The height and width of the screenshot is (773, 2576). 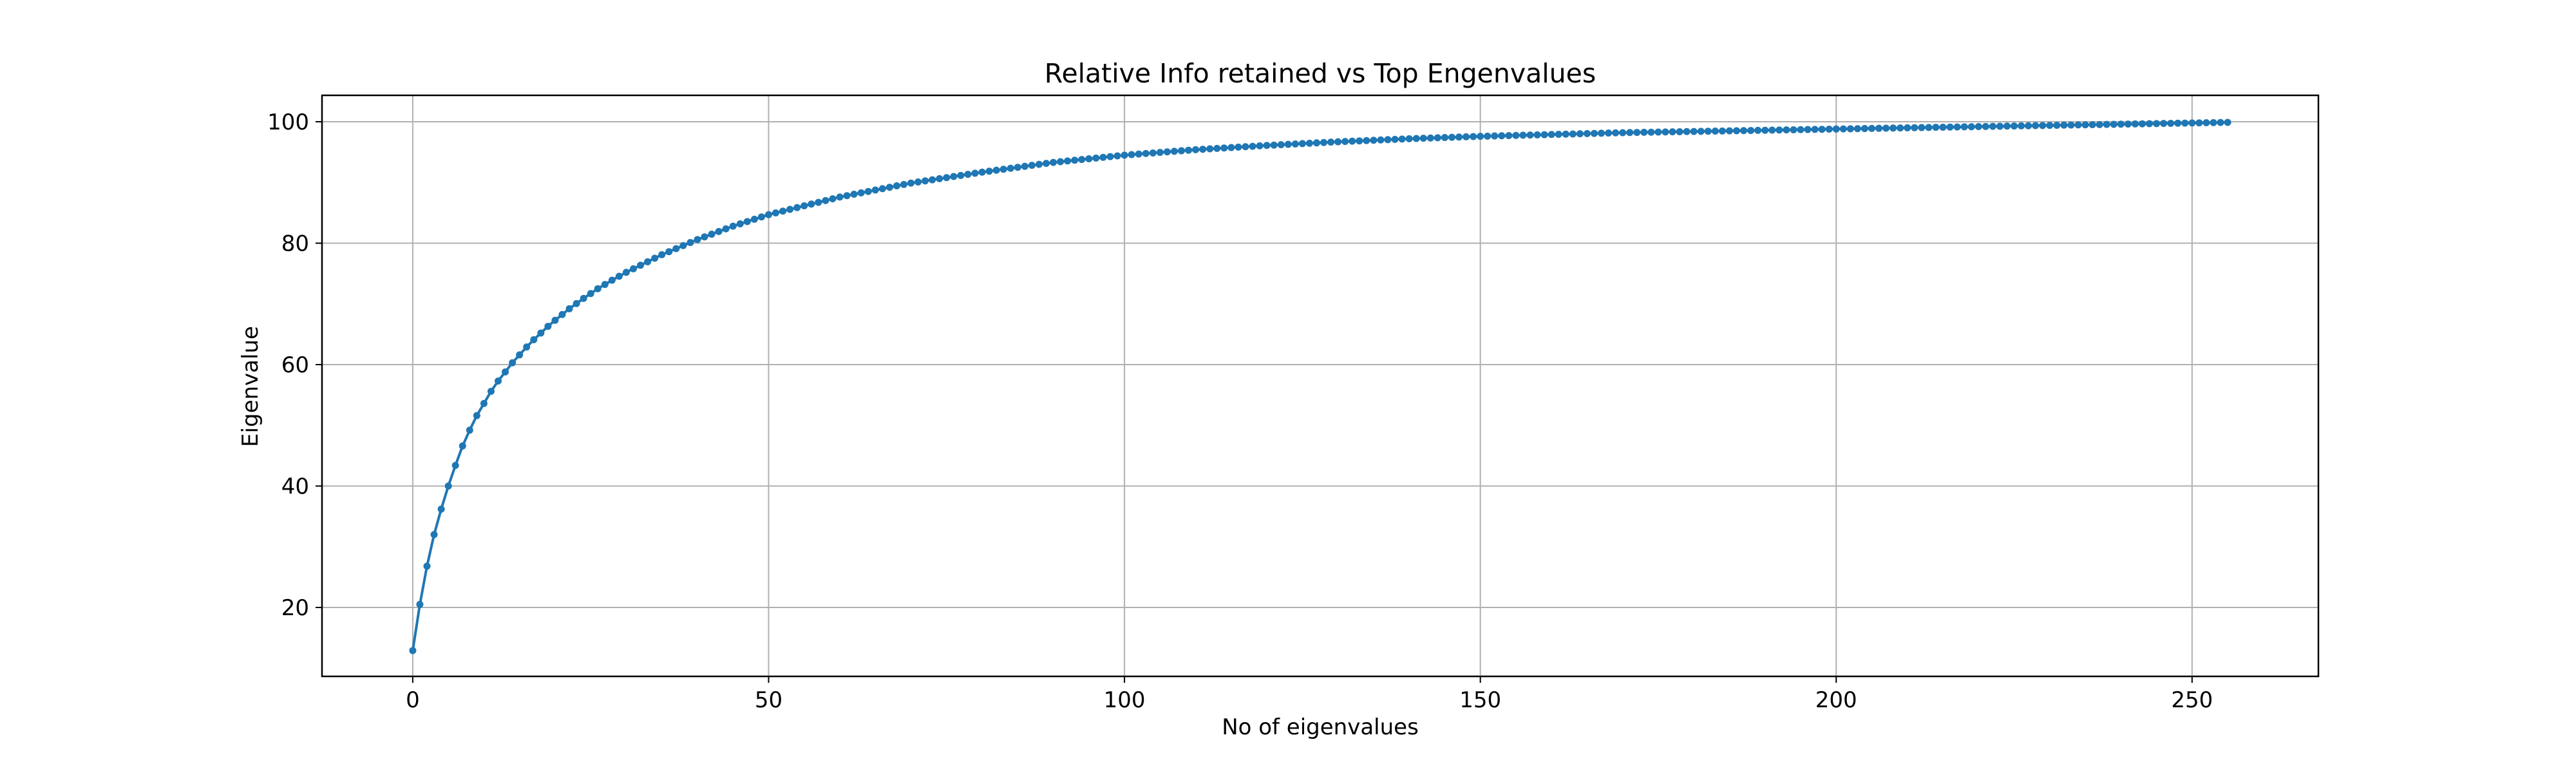 I want to click on y-tick-label: 40, so click(x=295, y=487).